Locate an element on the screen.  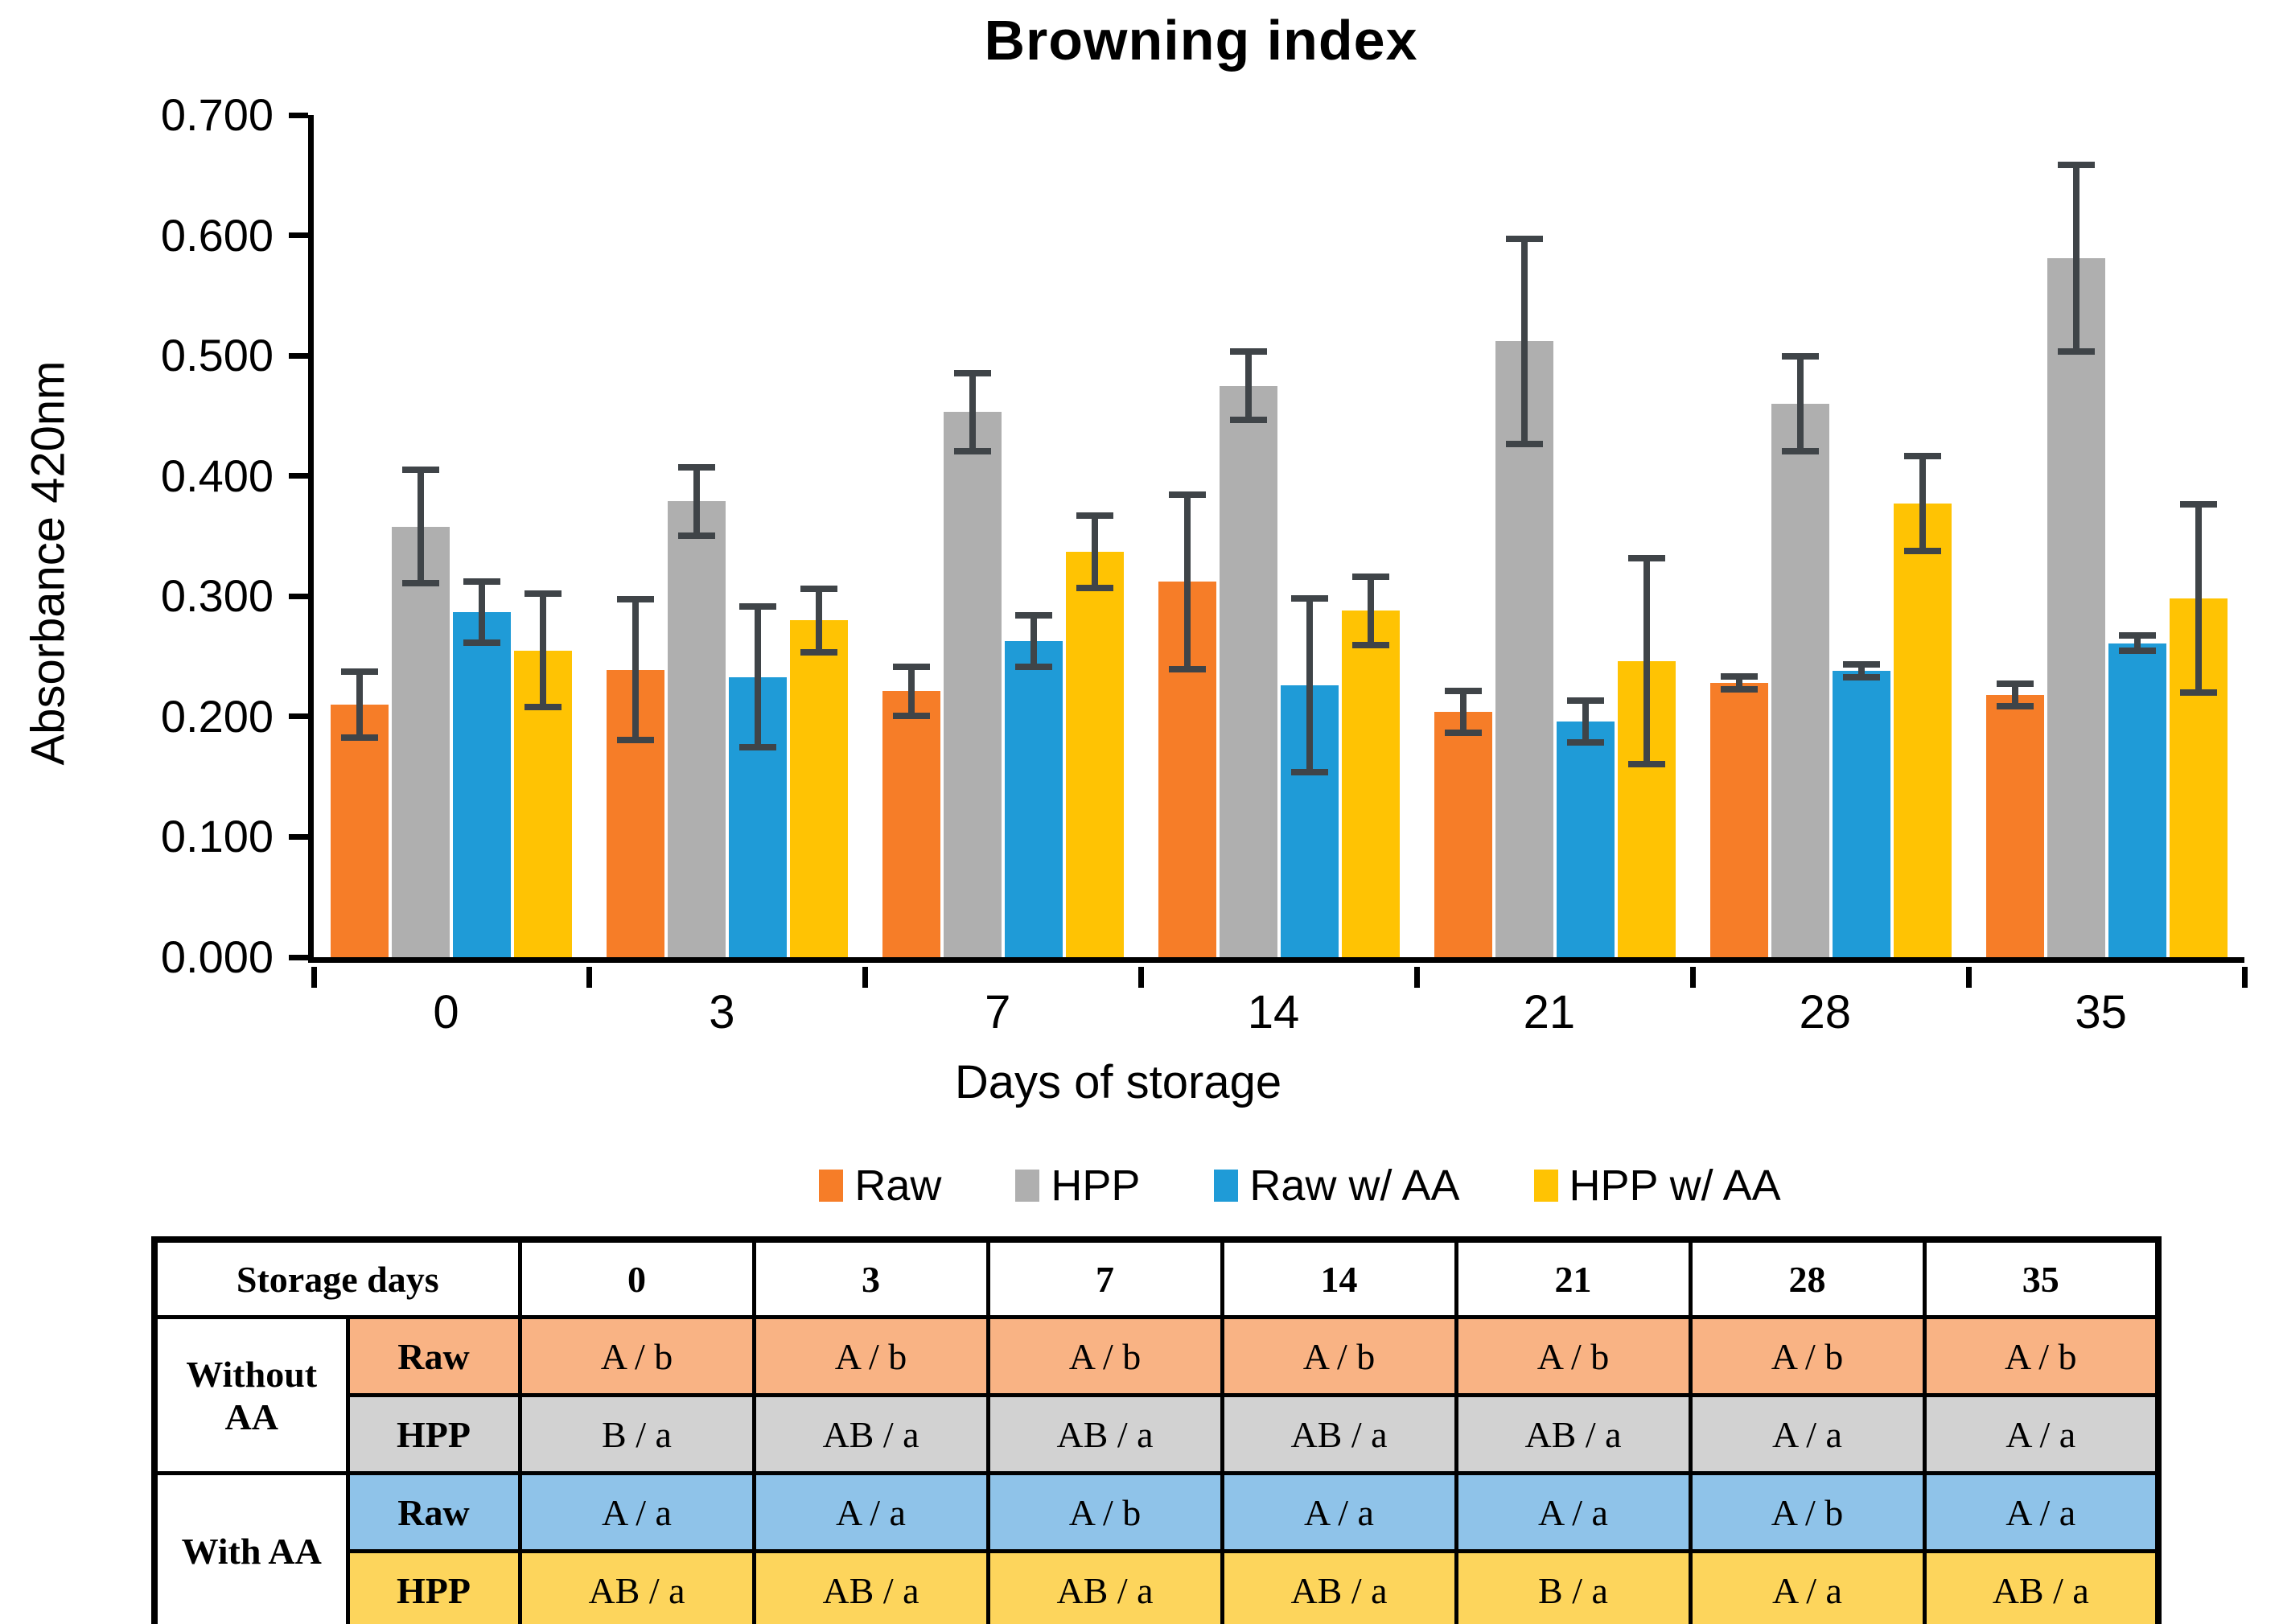
error-bar-raw-day28 is located at coordinates (1739, 683).